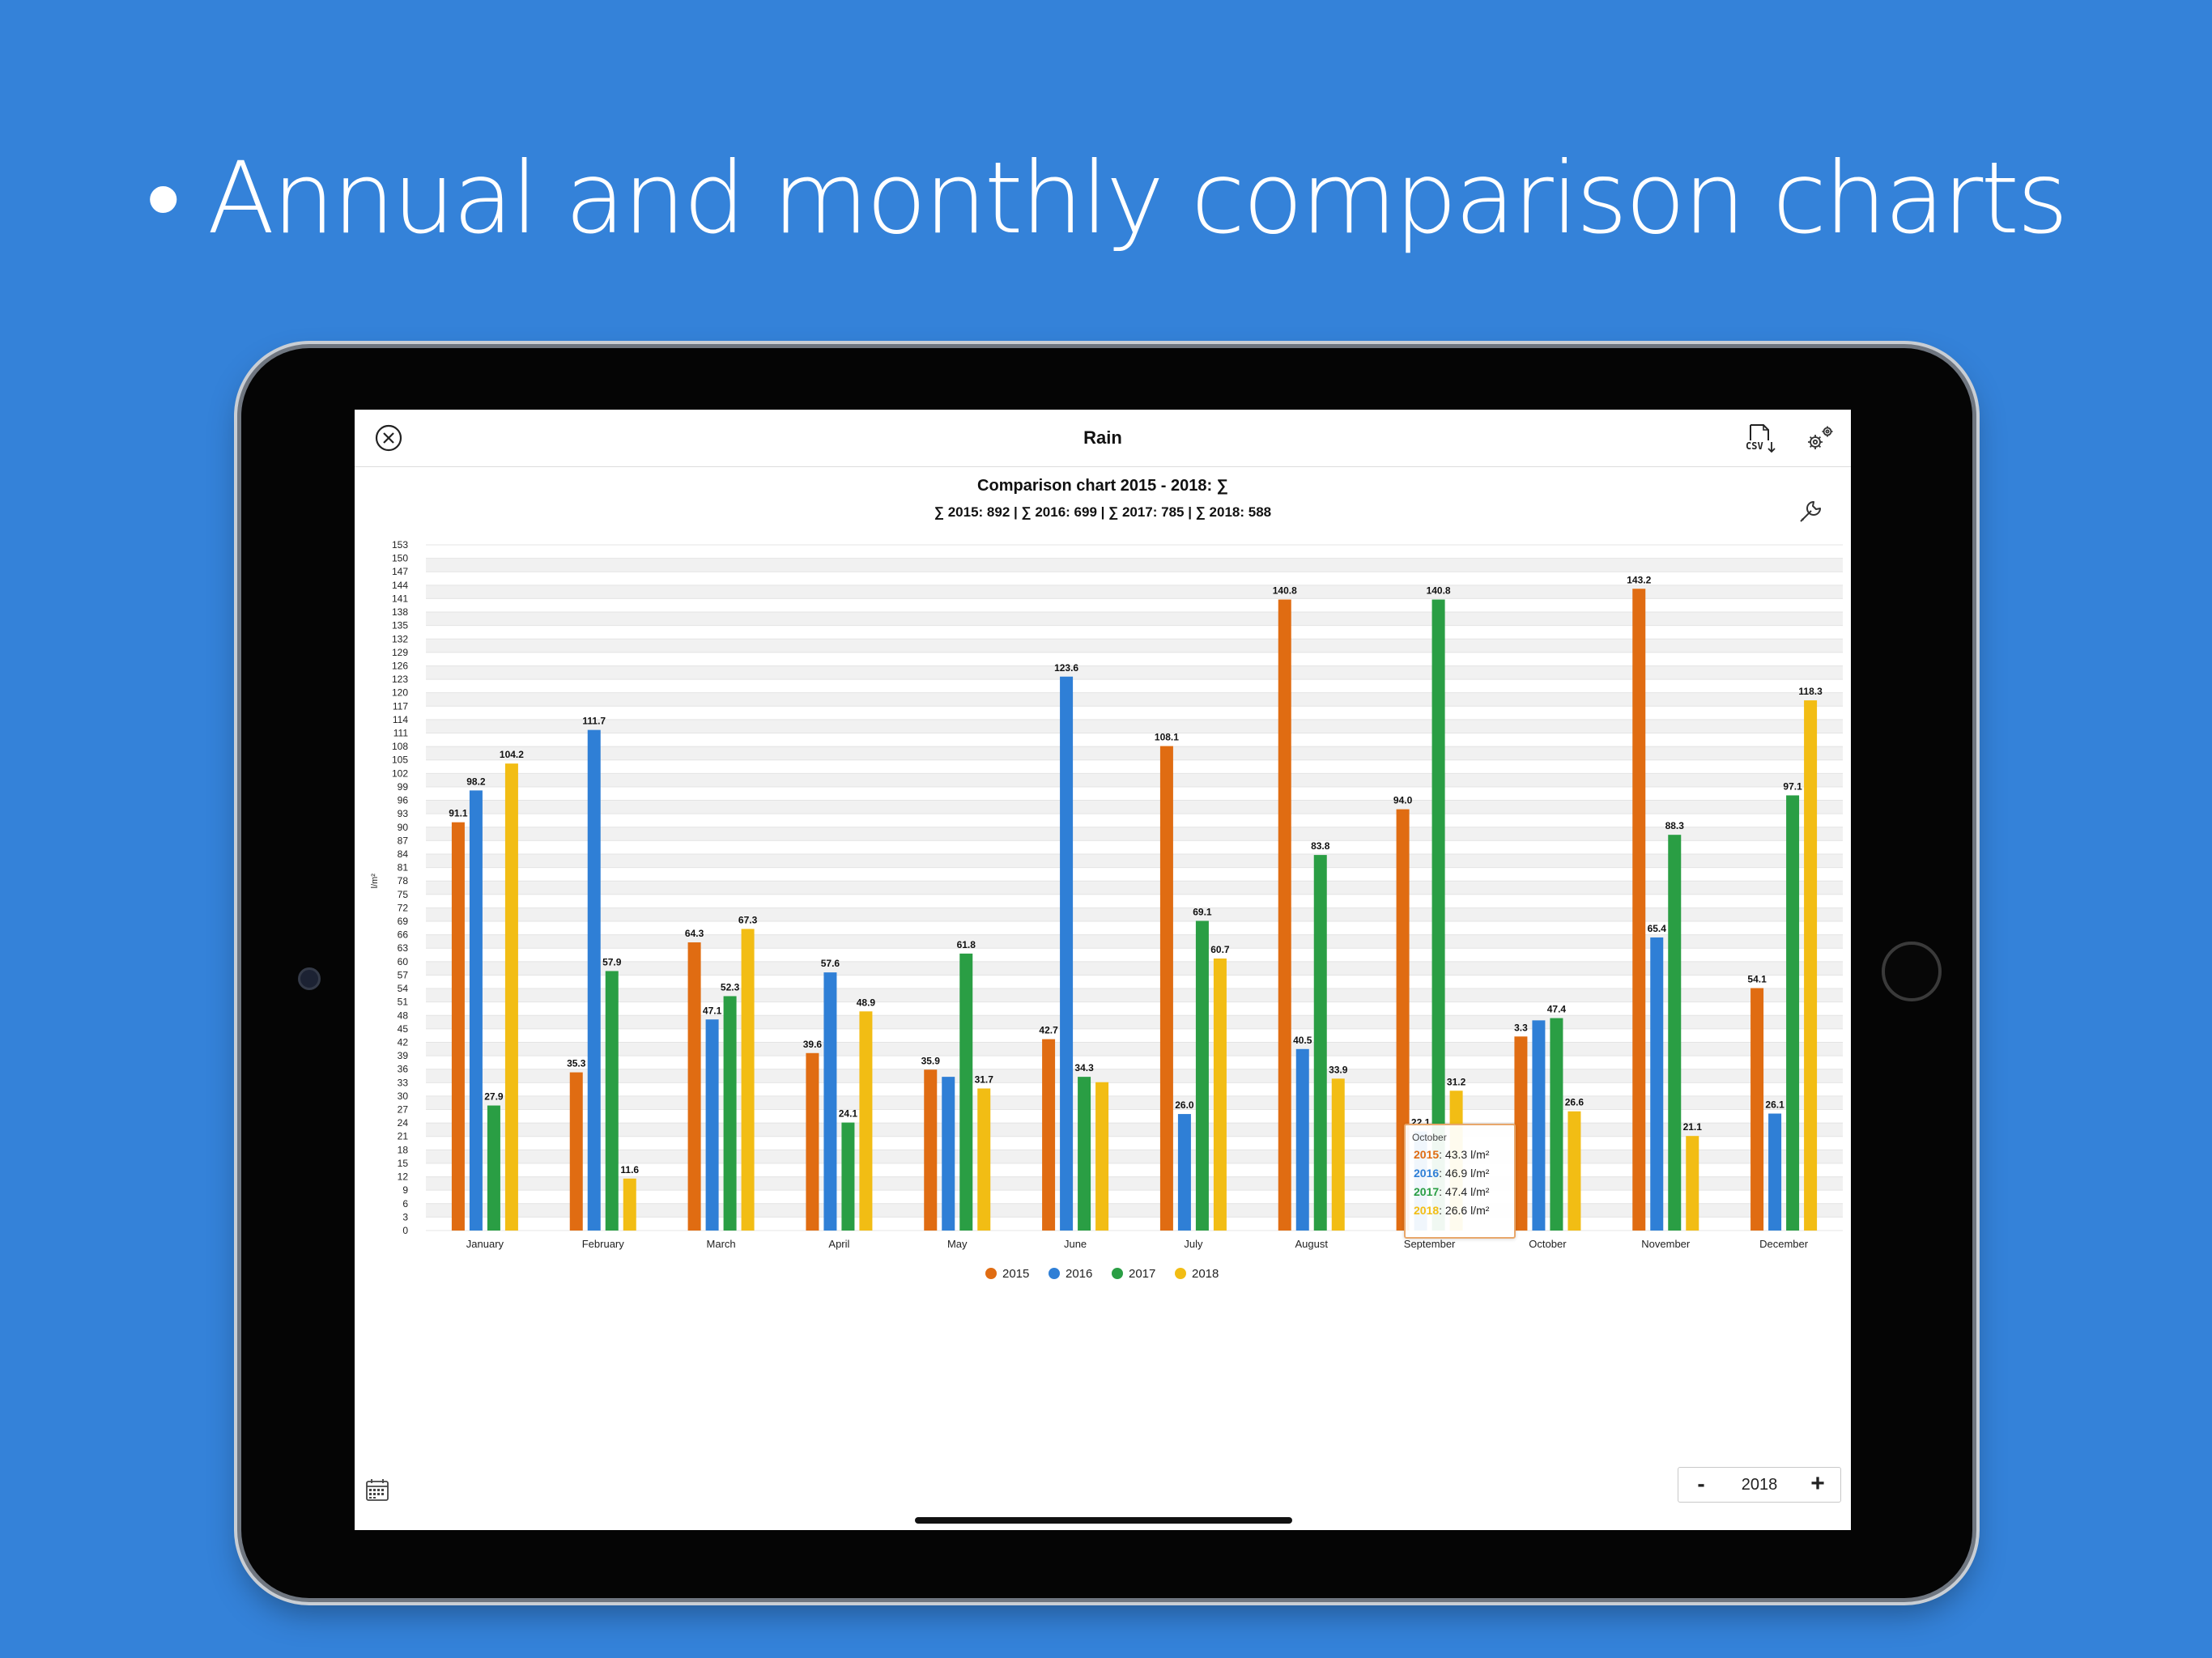 Image resolution: width=2212 pixels, height=1658 pixels. Describe the element at coordinates (931, 1060) in the screenshot. I see `data-label: 35.9` at that location.